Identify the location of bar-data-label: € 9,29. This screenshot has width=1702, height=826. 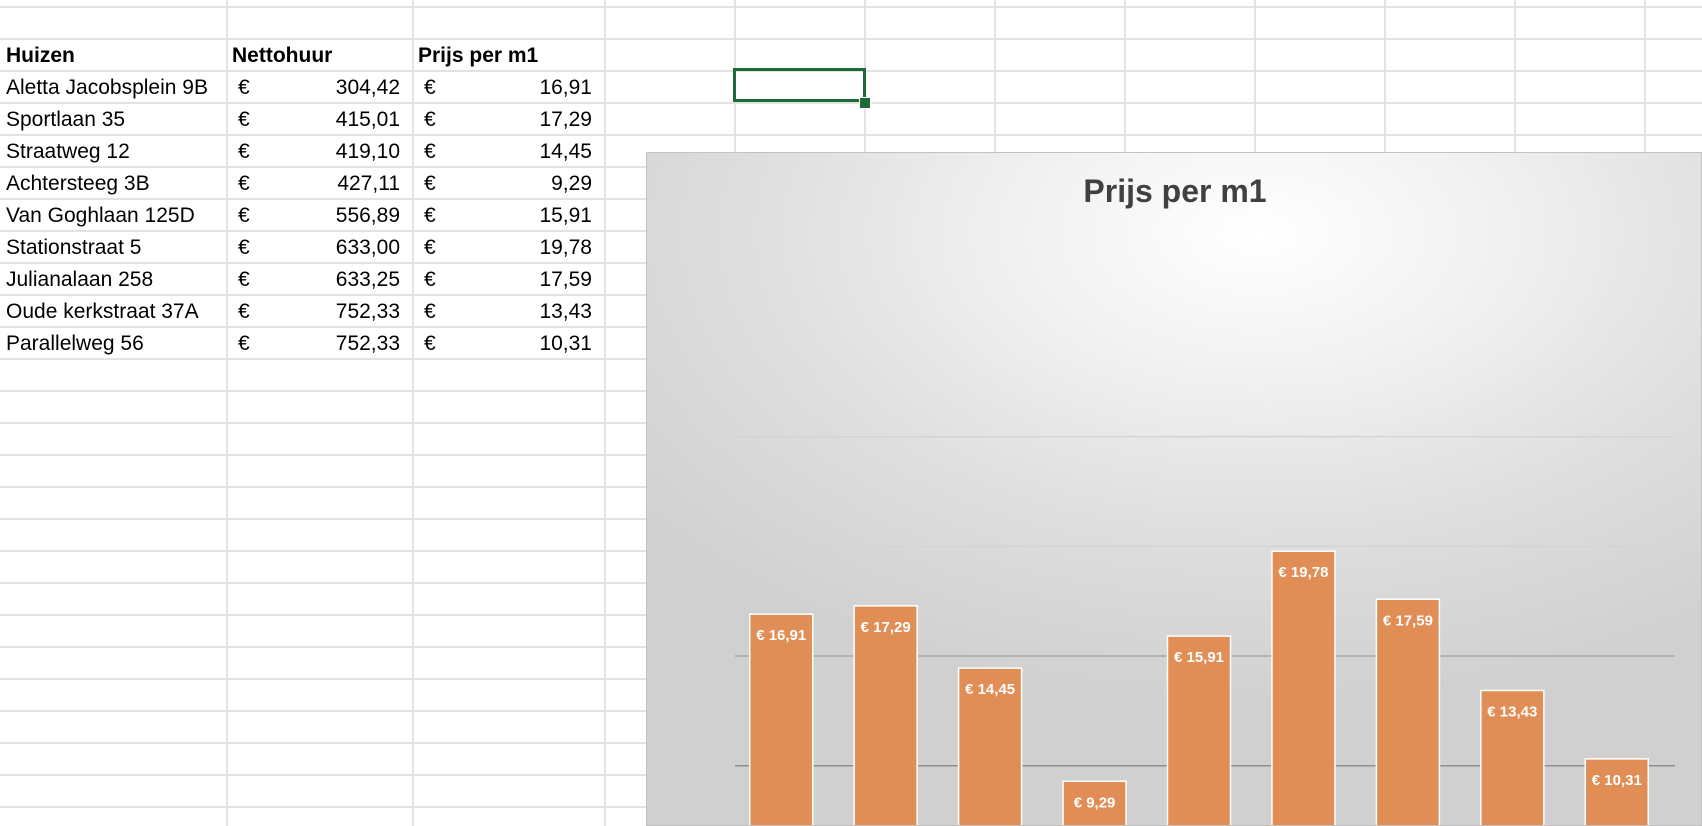
(1095, 802).